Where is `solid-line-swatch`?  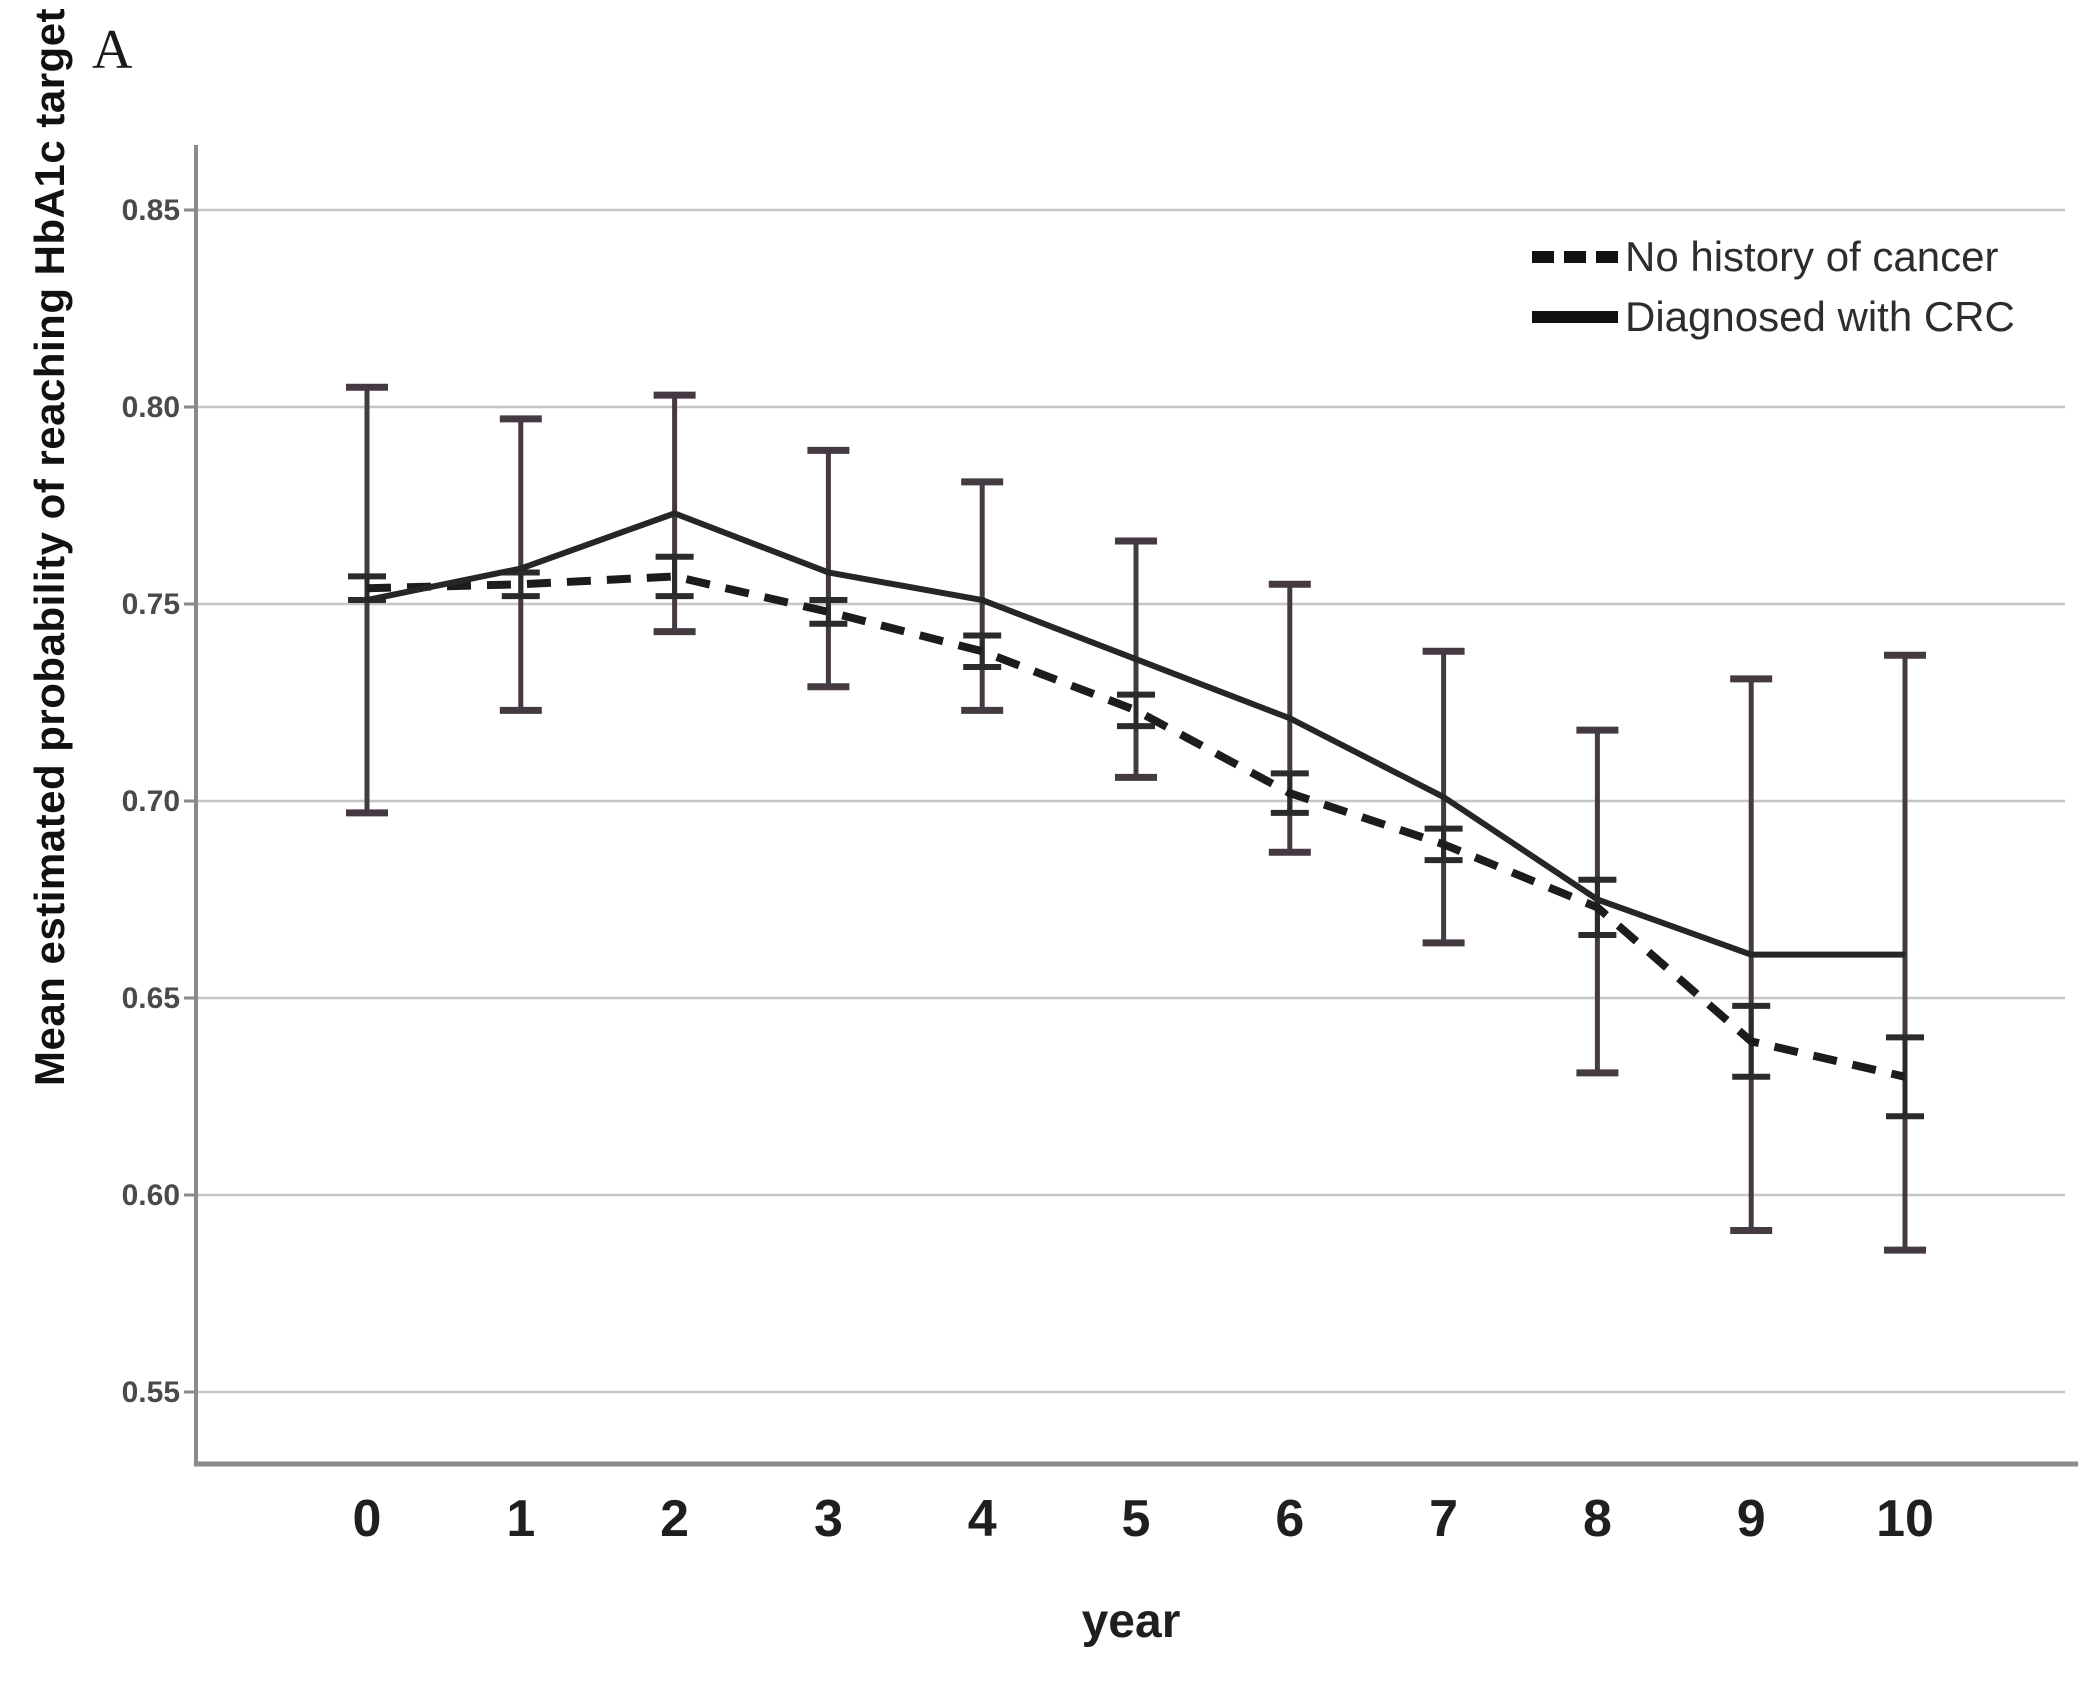
solid-line-swatch is located at coordinates (1575, 317).